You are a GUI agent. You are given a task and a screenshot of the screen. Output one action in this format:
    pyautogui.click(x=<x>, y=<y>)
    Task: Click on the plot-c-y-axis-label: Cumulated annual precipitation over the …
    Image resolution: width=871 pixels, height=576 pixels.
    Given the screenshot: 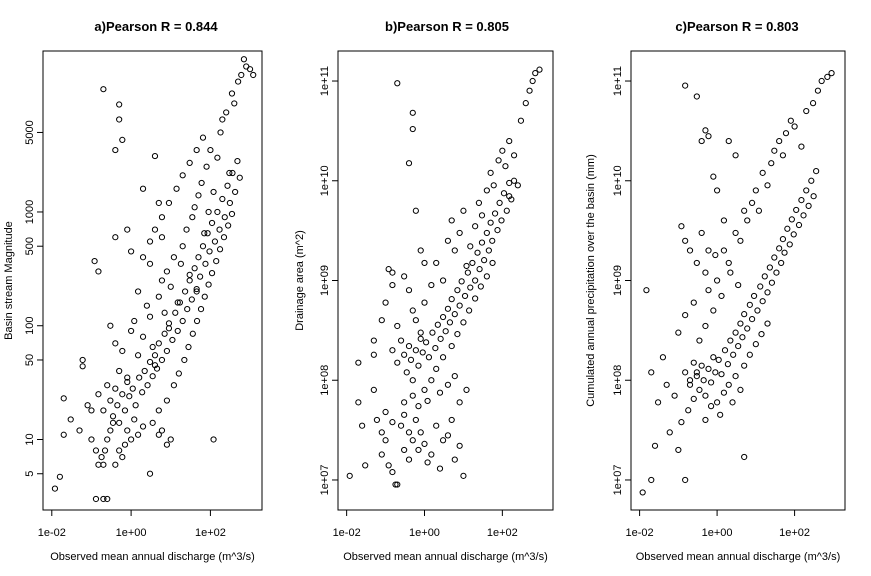 What is the action you would take?
    pyautogui.click(x=591, y=280)
    